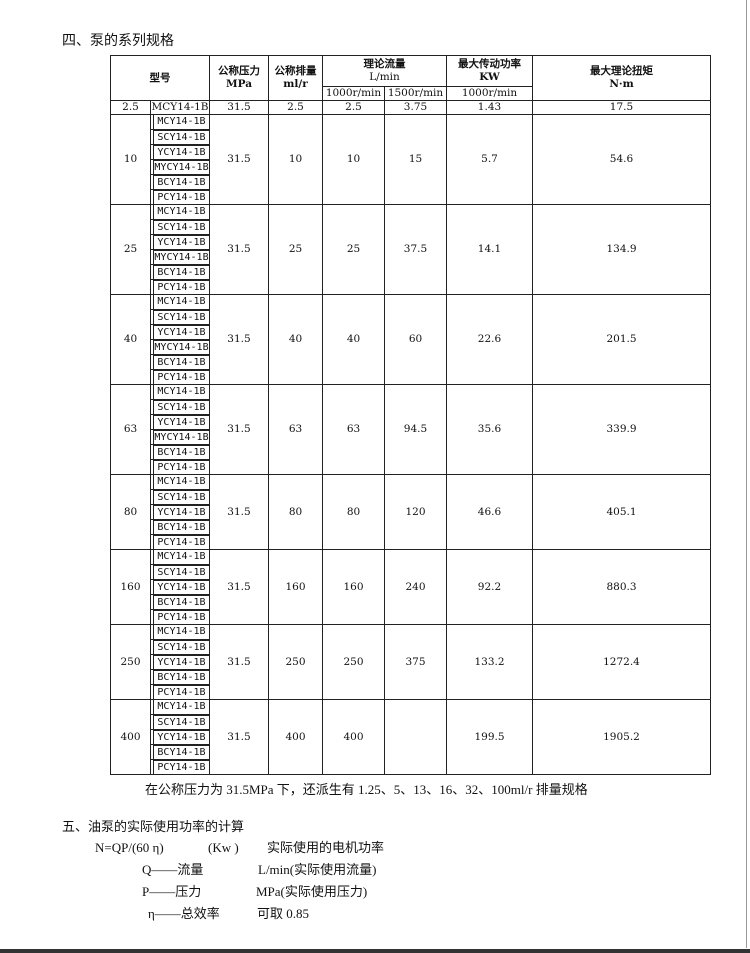 The image size is (750, 953). What do you see at coordinates (295, 71) in the screenshot?
I see `header-displacement-label: 公称排量` at bounding box center [295, 71].